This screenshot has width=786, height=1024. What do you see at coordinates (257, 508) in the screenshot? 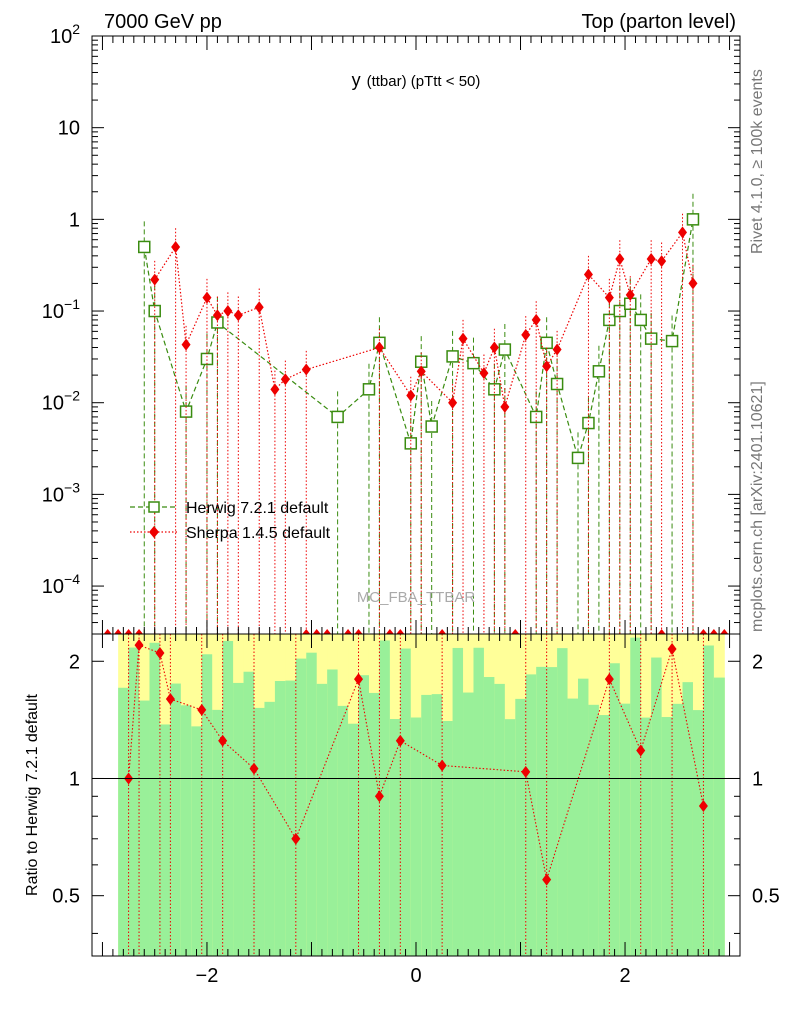
I see `legend-herwig-label: Herwig 7.2.1 default` at bounding box center [257, 508].